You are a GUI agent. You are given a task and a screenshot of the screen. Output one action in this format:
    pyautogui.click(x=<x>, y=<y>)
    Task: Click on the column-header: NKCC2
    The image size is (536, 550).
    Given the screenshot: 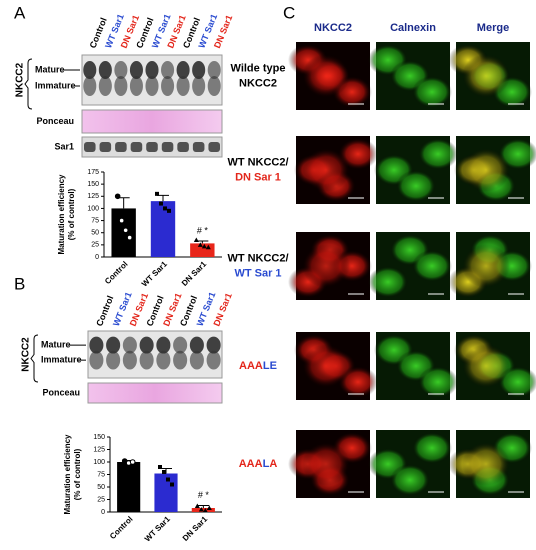 What is the action you would take?
    pyautogui.click(x=333, y=28)
    